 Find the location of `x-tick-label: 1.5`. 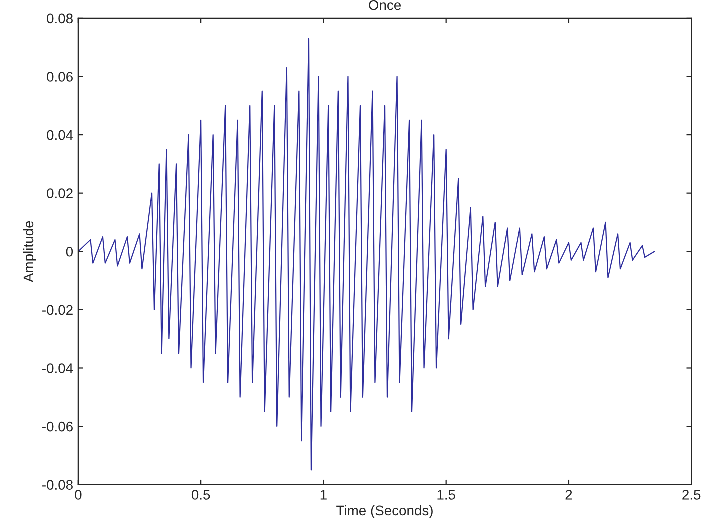

x-tick-label: 1.5 is located at coordinates (447, 495).